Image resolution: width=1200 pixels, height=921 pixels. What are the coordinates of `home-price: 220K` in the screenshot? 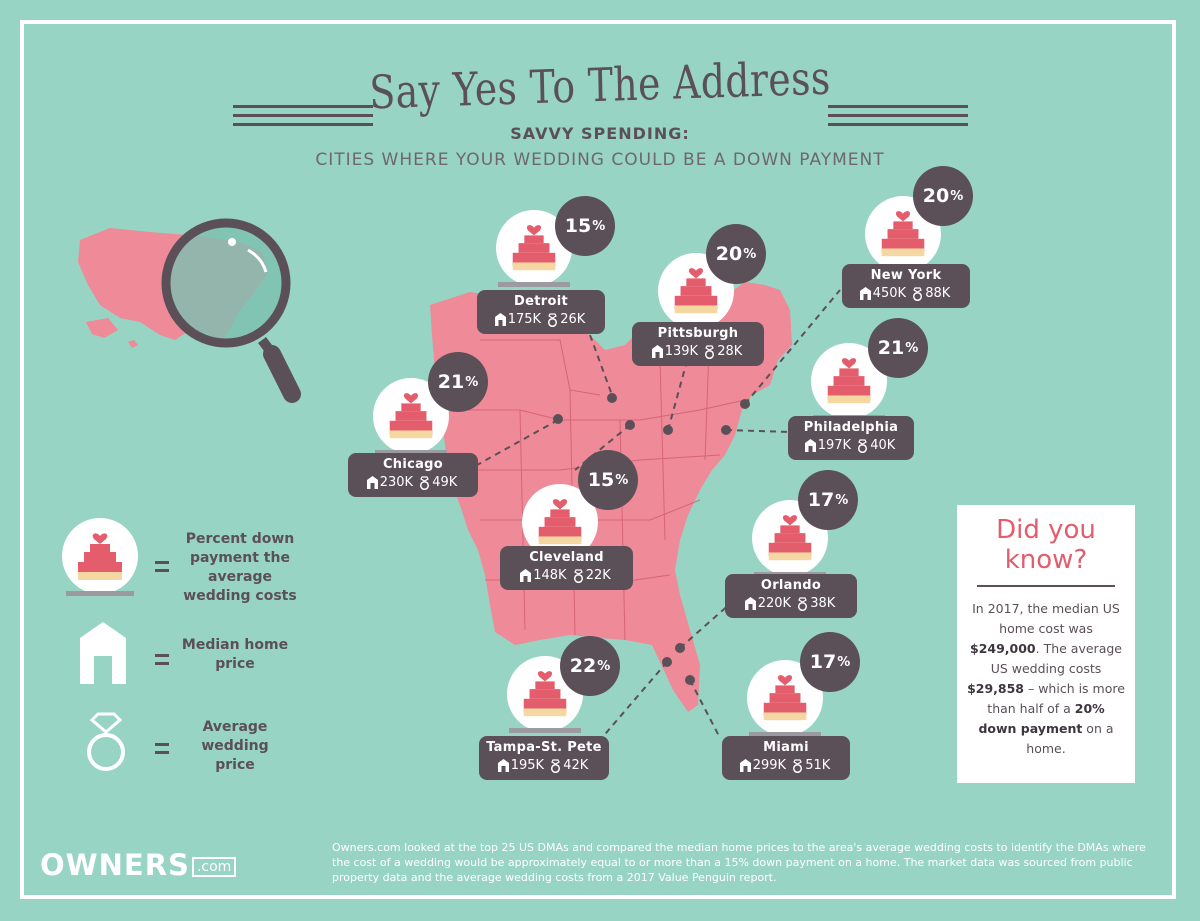 It's located at (774, 603).